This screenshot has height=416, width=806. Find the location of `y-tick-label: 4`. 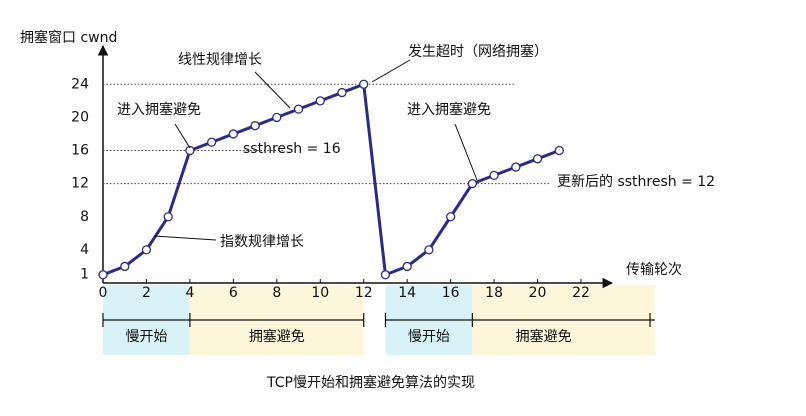

y-tick-label: 4 is located at coordinates (84, 250).